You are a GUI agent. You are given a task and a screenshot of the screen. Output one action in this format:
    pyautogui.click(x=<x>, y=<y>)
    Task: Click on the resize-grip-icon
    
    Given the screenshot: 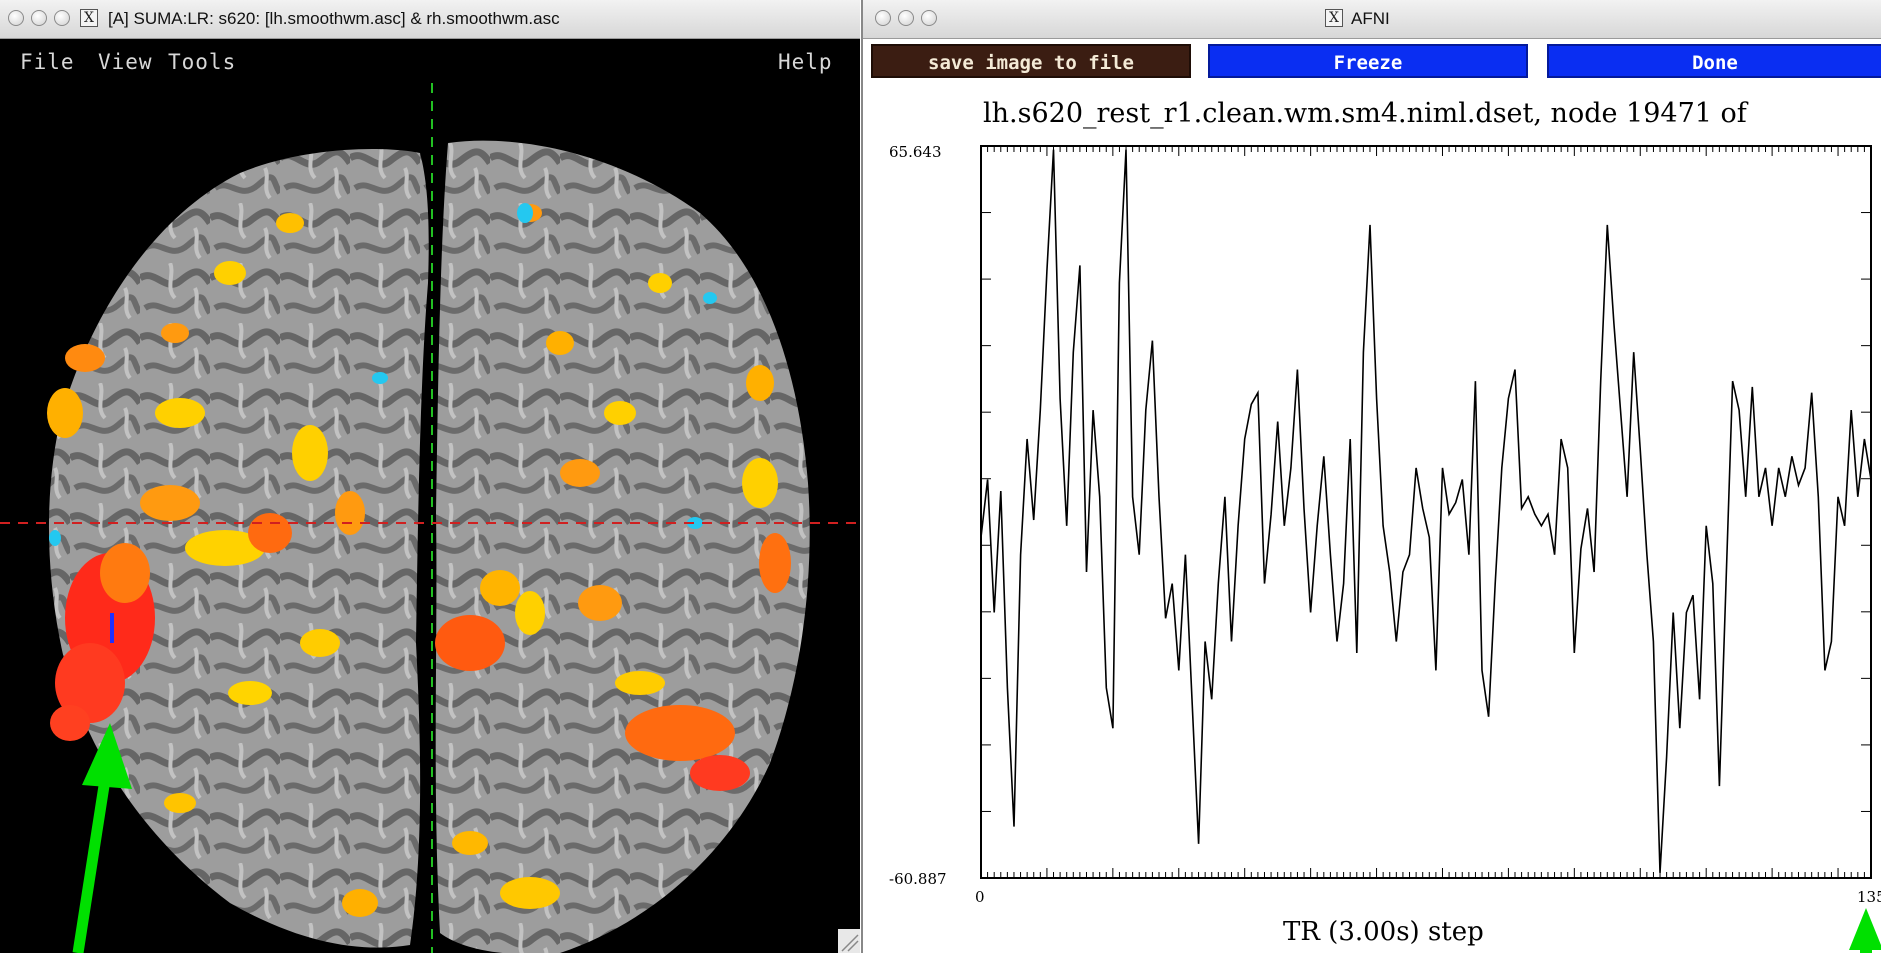 What is the action you would take?
    pyautogui.click(x=849, y=941)
    